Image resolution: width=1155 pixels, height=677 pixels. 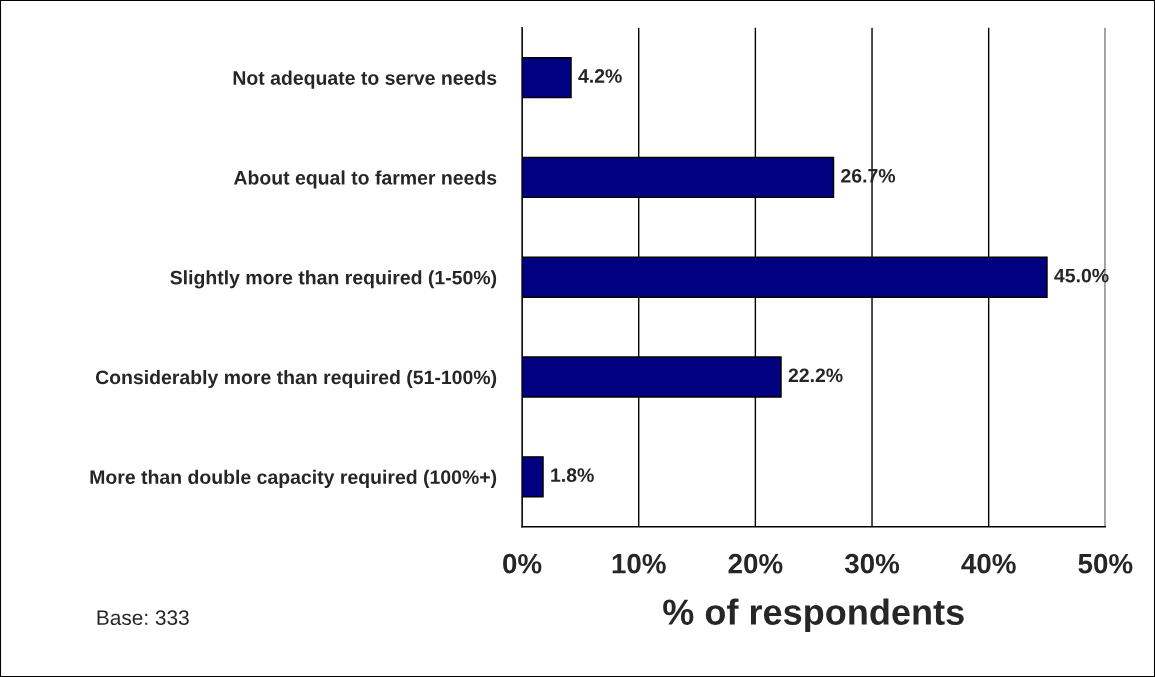 I want to click on y-tick-label: About equal to farmer needs, so click(x=365, y=179).